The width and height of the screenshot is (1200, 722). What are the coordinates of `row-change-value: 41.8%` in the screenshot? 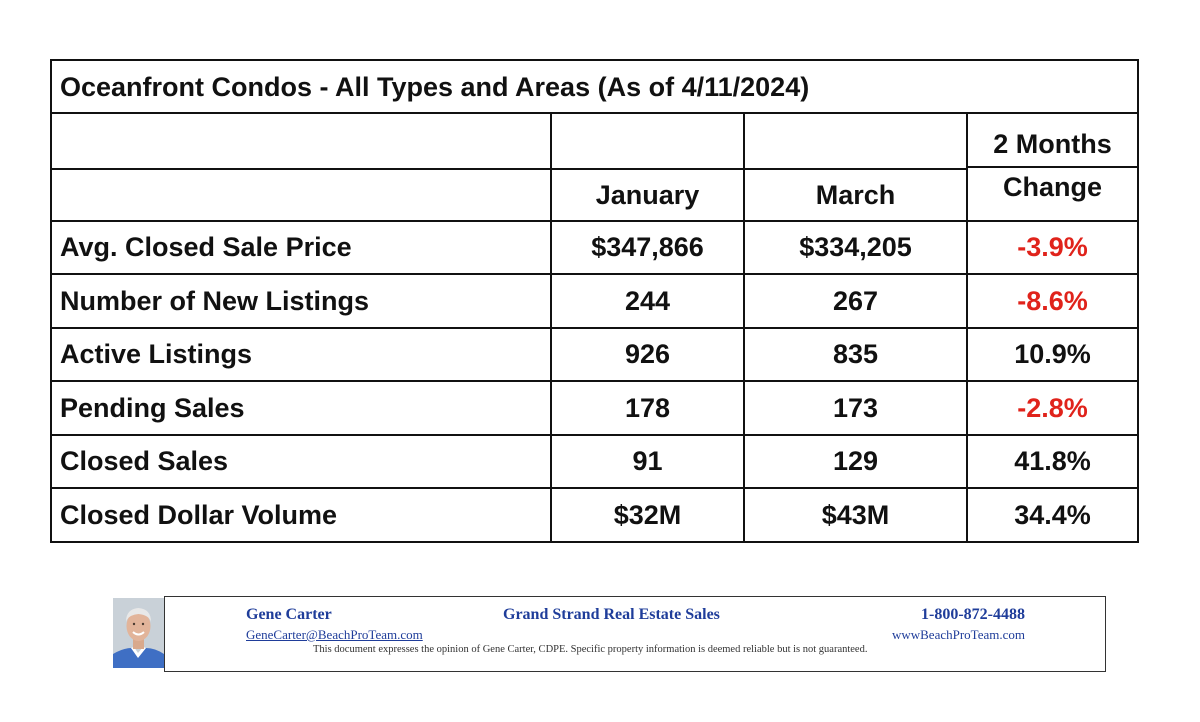 It's located at (1052, 462).